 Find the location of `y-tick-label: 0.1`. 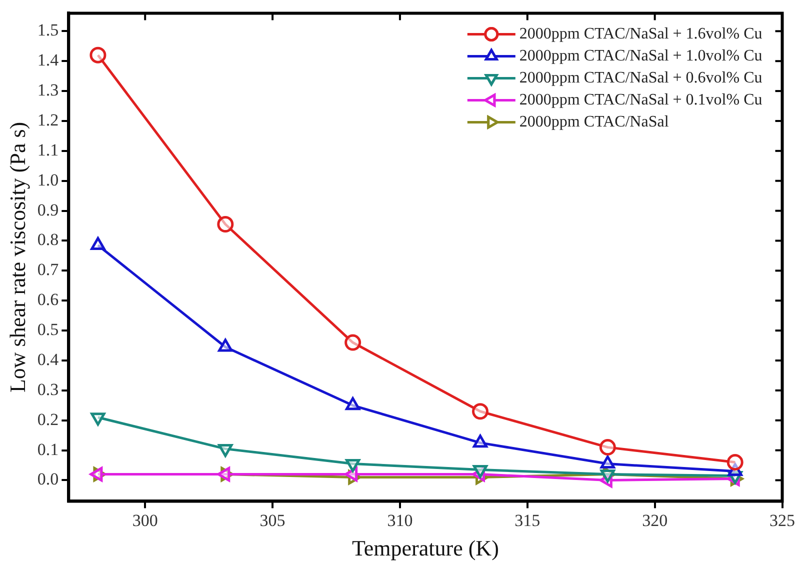

y-tick-label: 0.1 is located at coordinates (48, 449).